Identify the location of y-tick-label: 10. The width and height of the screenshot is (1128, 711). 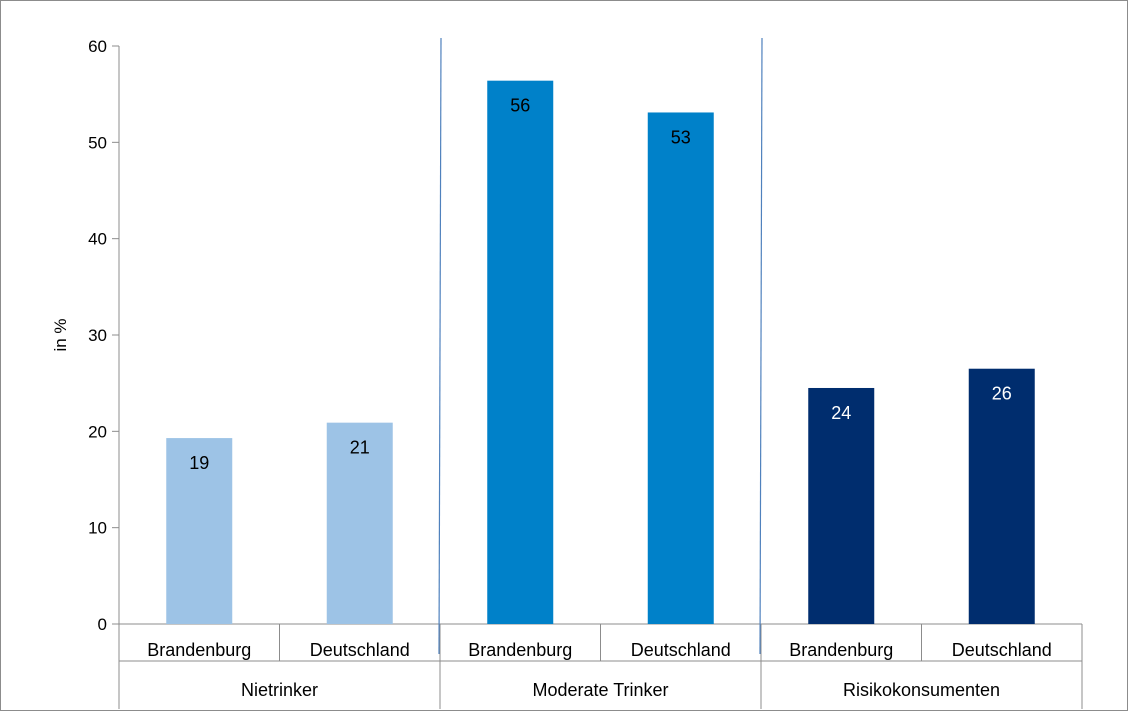
(97, 528).